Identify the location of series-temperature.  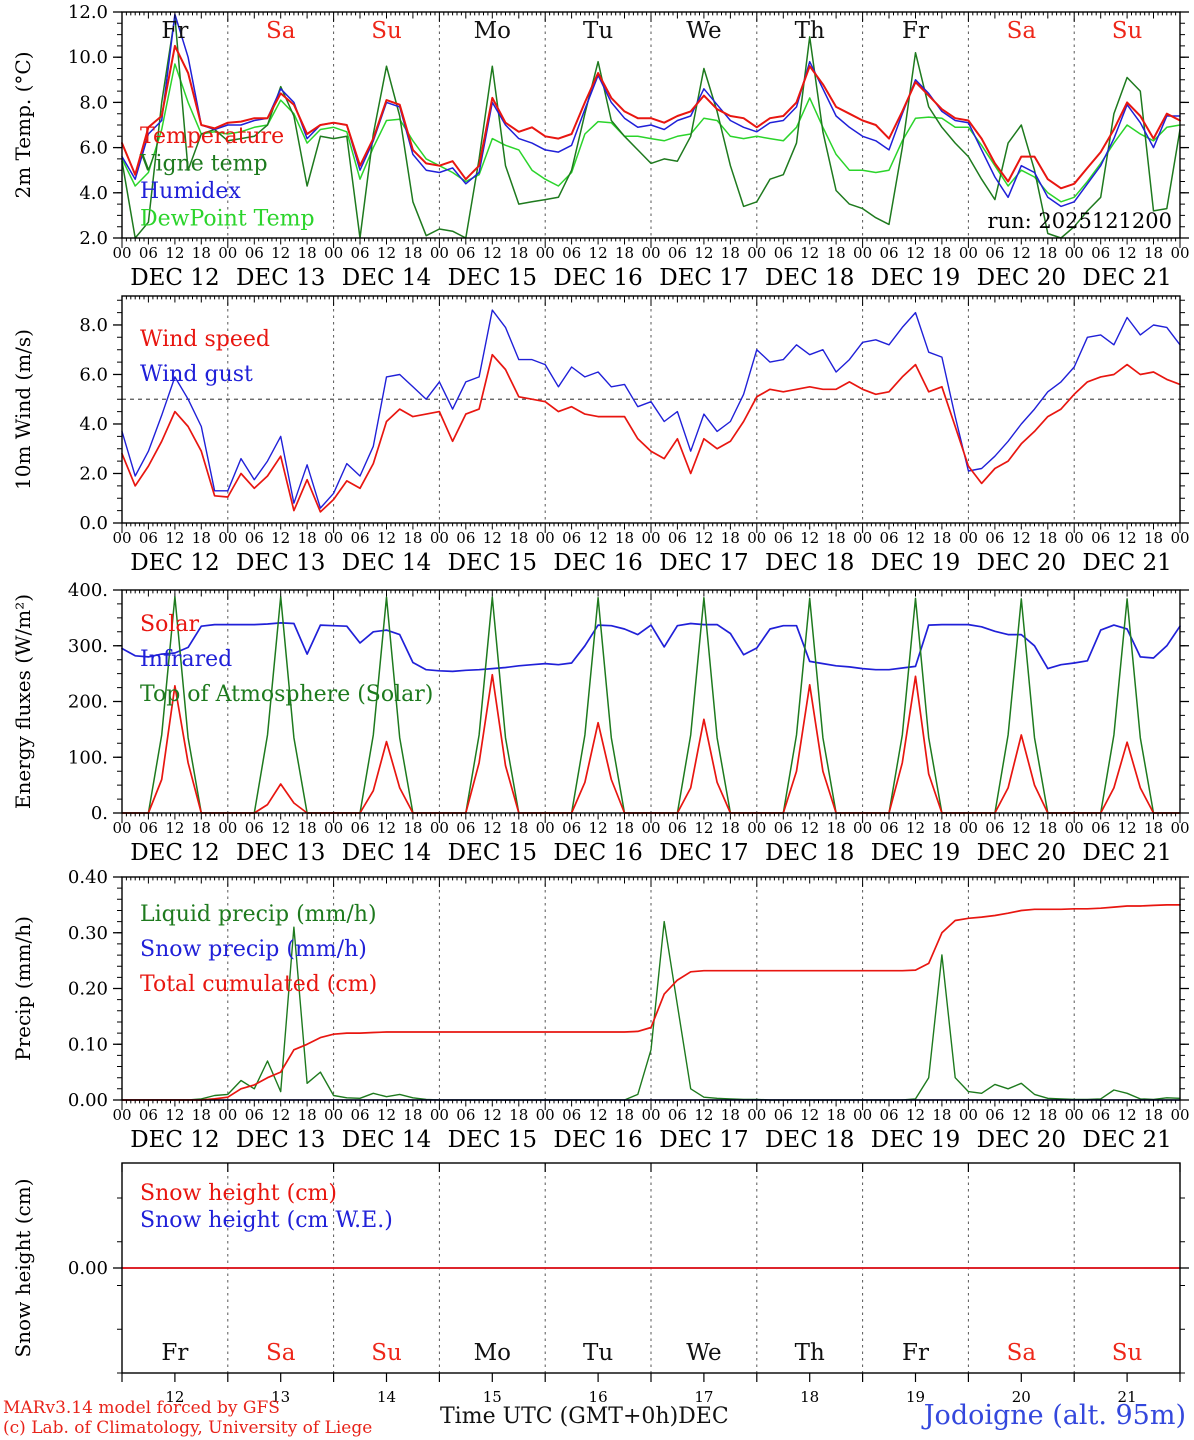
(651, 117).